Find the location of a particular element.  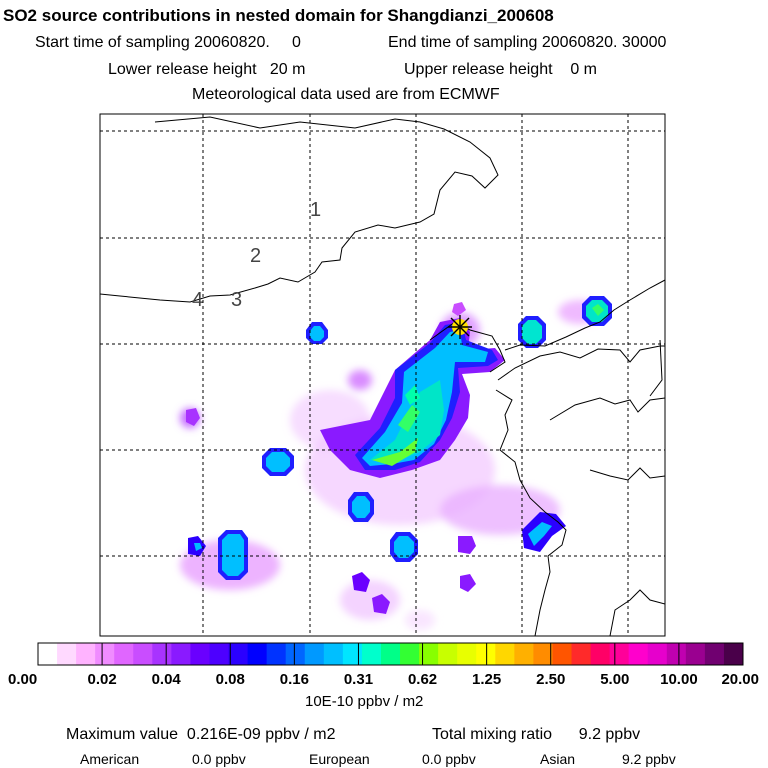

colorbar-tick-label: 0.16 is located at coordinates (294, 679).